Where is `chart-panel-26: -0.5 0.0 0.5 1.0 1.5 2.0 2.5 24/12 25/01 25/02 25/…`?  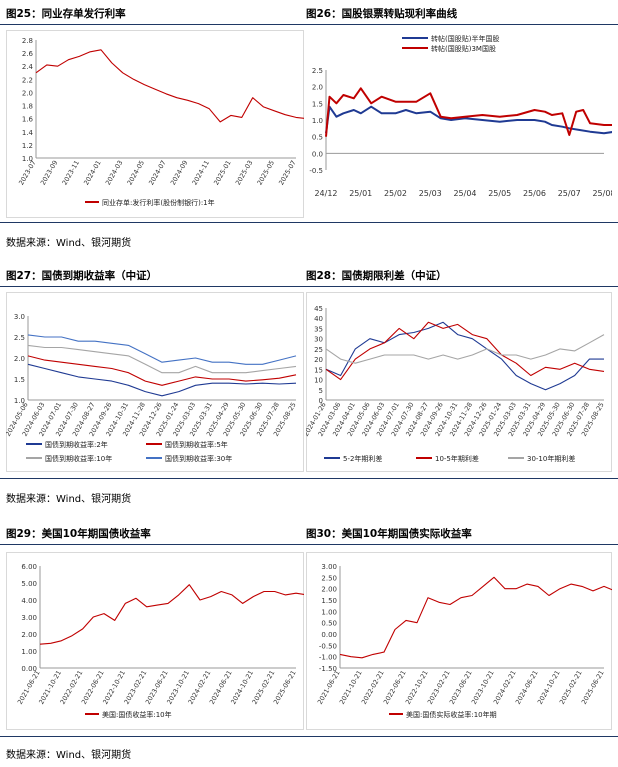 chart-panel-26: -0.5 0.0 0.5 1.0 1.5 2.0 2.5 24/12 25/01 25/02 25/… is located at coordinates (459, 124).